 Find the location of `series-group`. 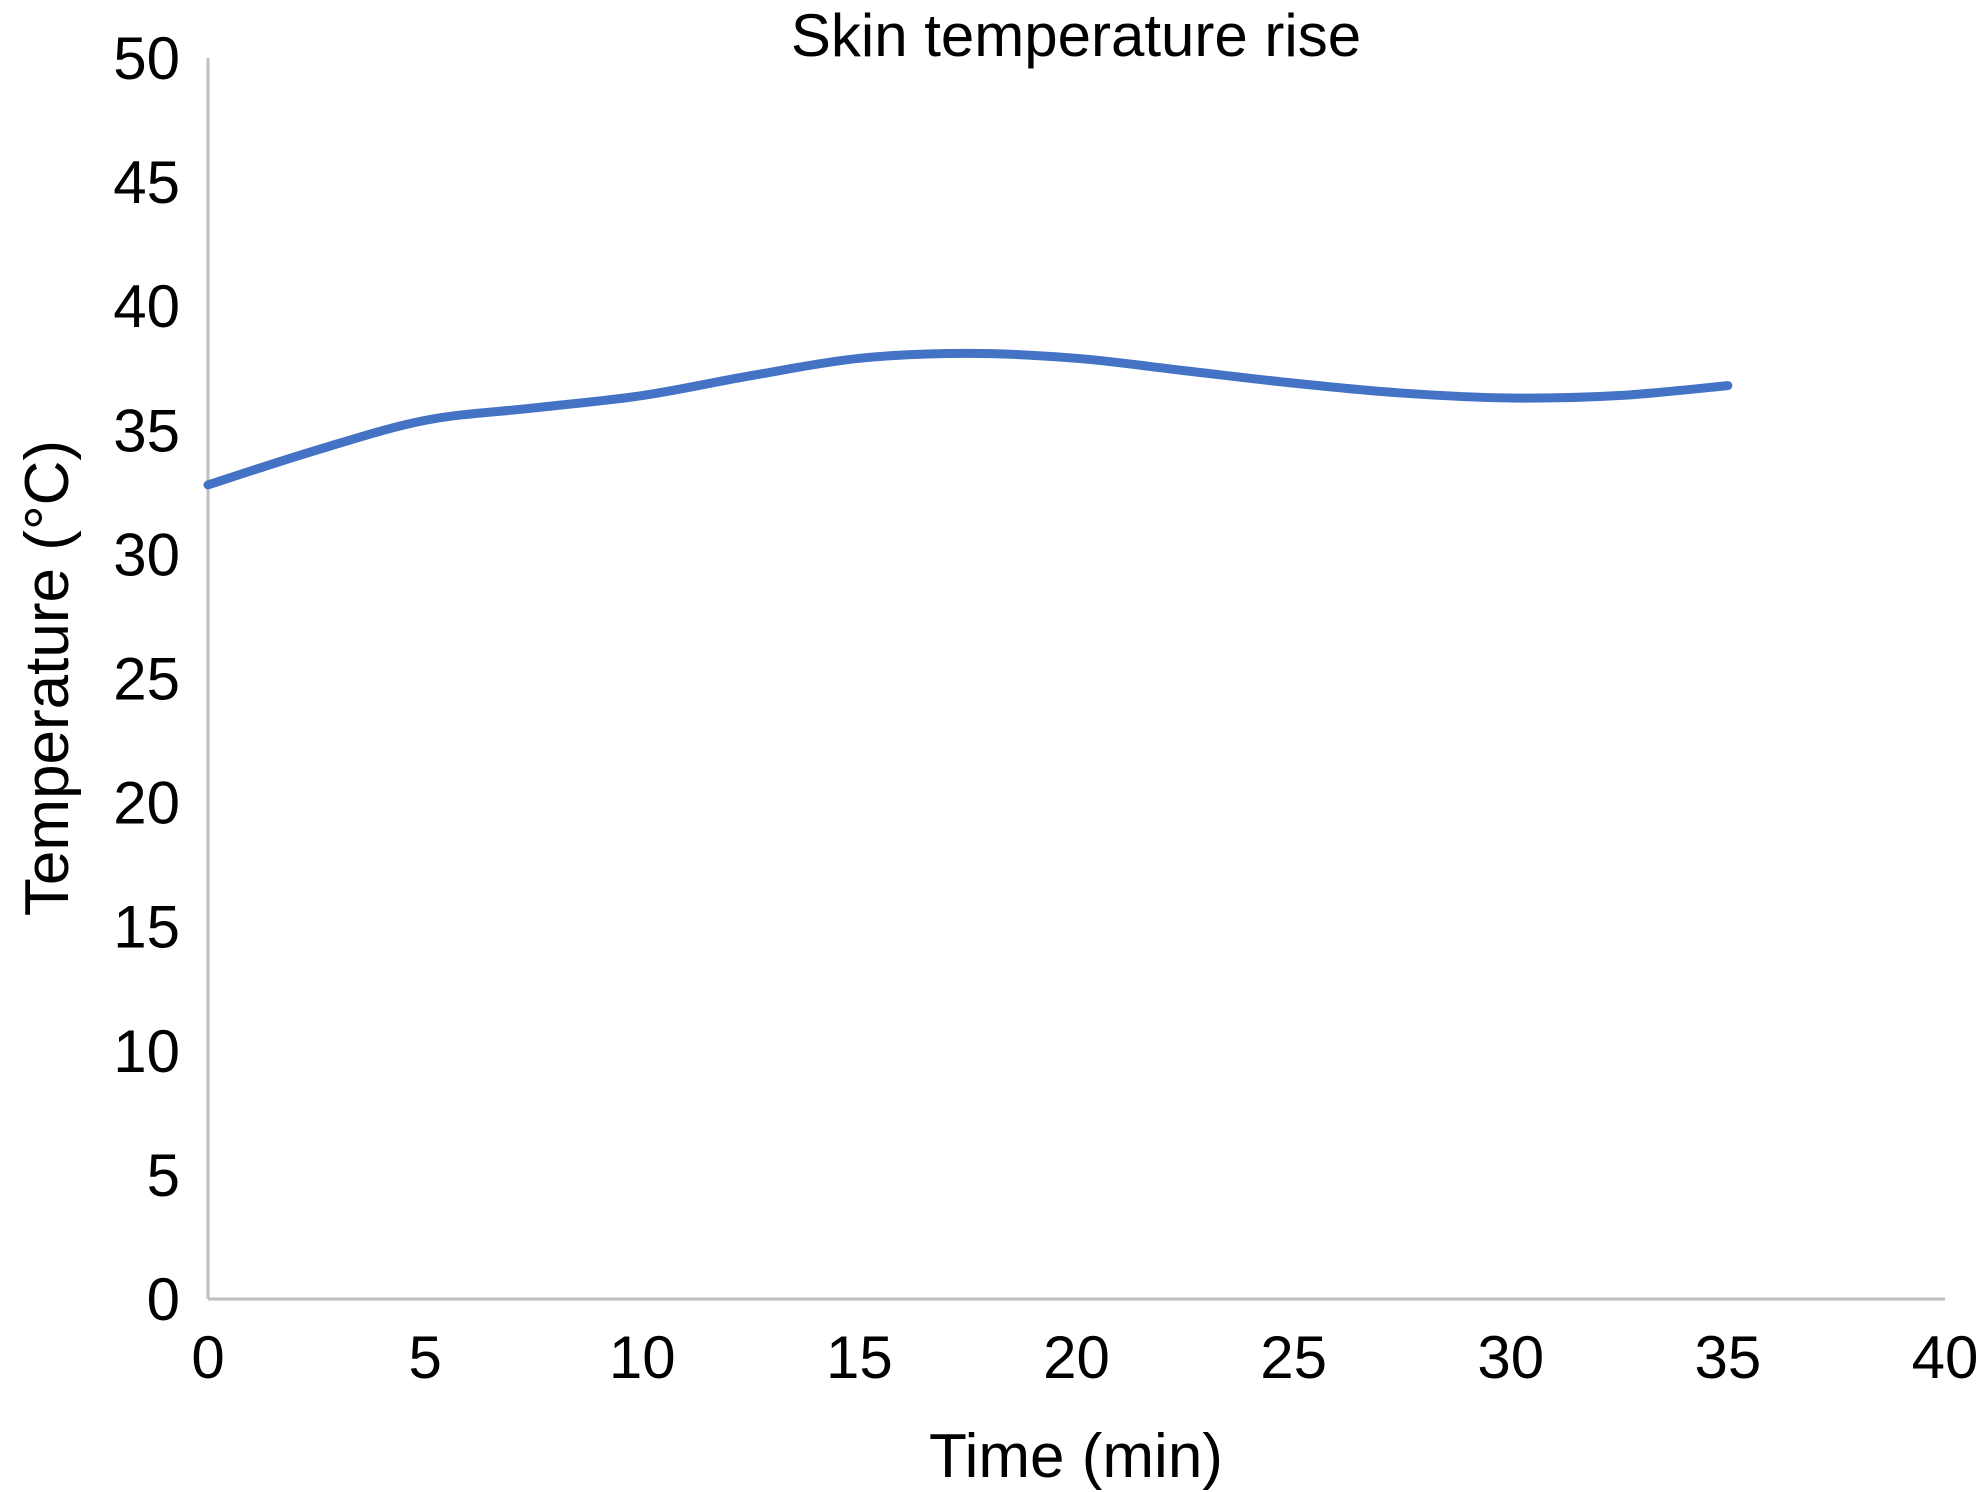

series-group is located at coordinates (968, 419).